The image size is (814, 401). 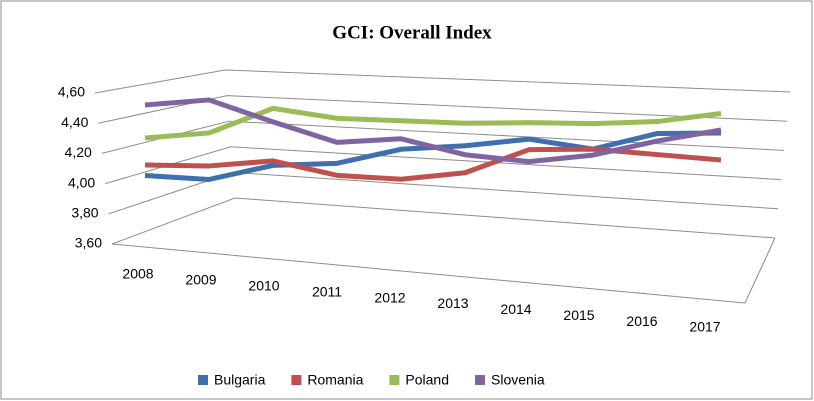 What do you see at coordinates (200, 280) in the screenshot?
I see `x-tick-label: 2009` at bounding box center [200, 280].